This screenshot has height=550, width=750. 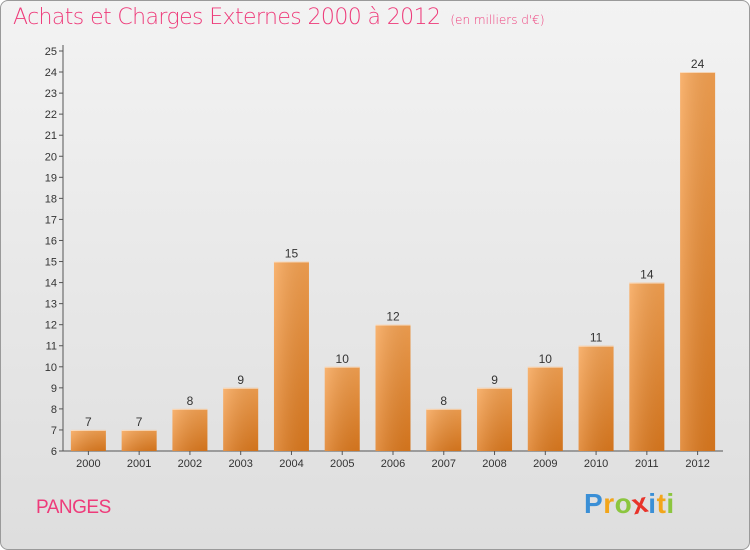 What do you see at coordinates (647, 464) in the screenshot?
I see `x-tick-label: 2011` at bounding box center [647, 464].